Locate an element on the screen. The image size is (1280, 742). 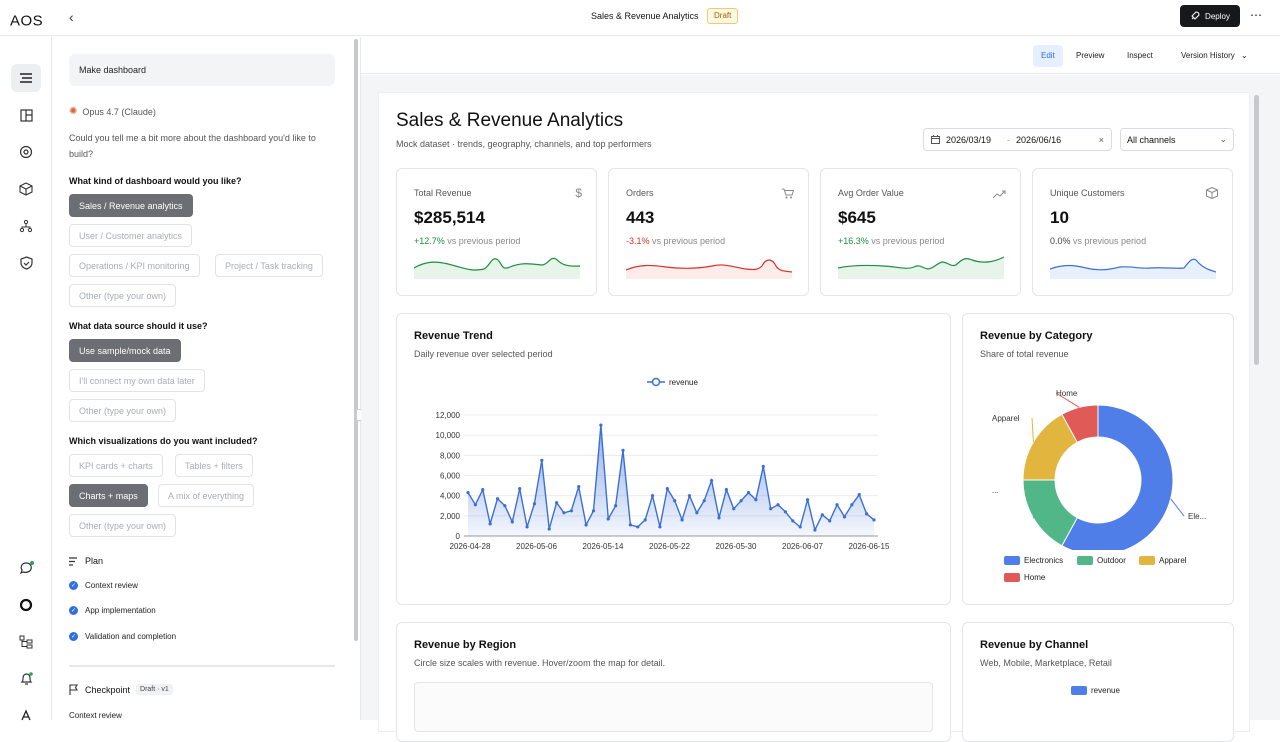
box-icon is located at coordinates (1212, 195).